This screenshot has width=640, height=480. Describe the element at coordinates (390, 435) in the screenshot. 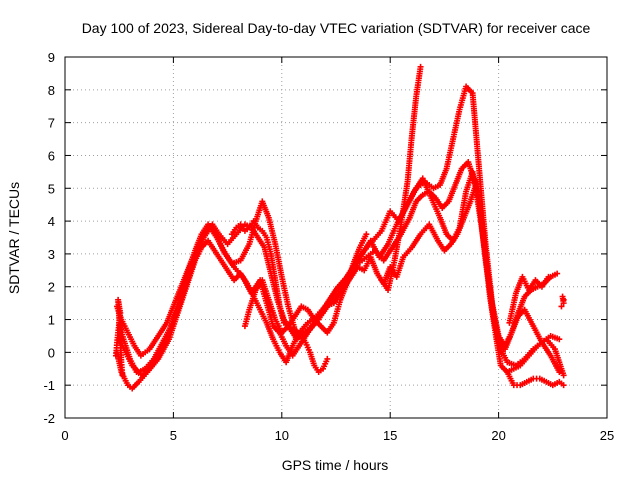

I see `x-tick-label: 15` at that location.